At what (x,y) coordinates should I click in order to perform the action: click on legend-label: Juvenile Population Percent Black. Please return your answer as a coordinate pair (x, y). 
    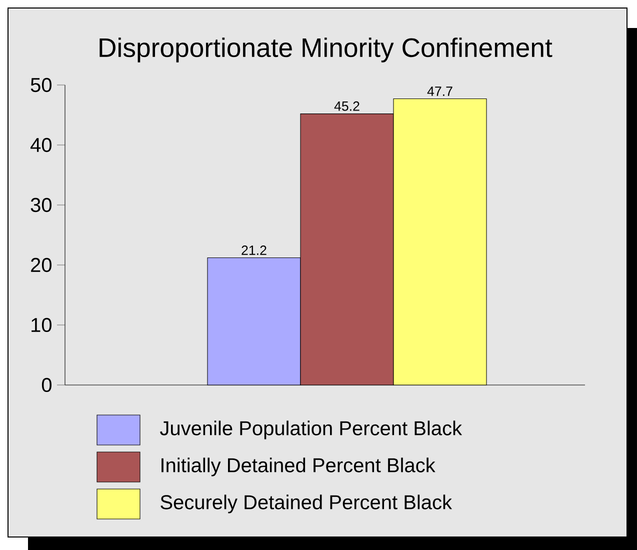
    Looking at the image, I should click on (311, 430).